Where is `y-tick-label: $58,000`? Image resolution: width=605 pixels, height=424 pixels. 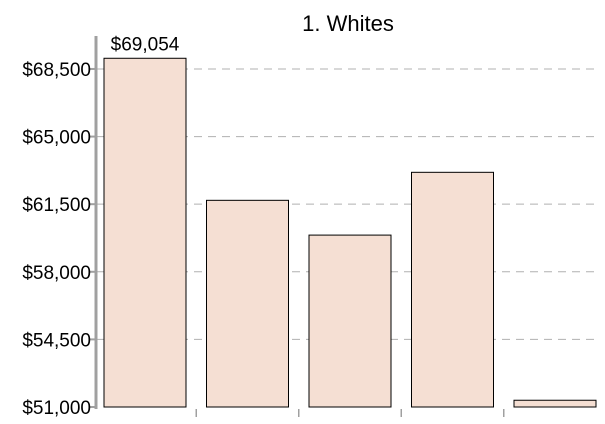 y-tick-label: $58,000 is located at coordinates (56, 273).